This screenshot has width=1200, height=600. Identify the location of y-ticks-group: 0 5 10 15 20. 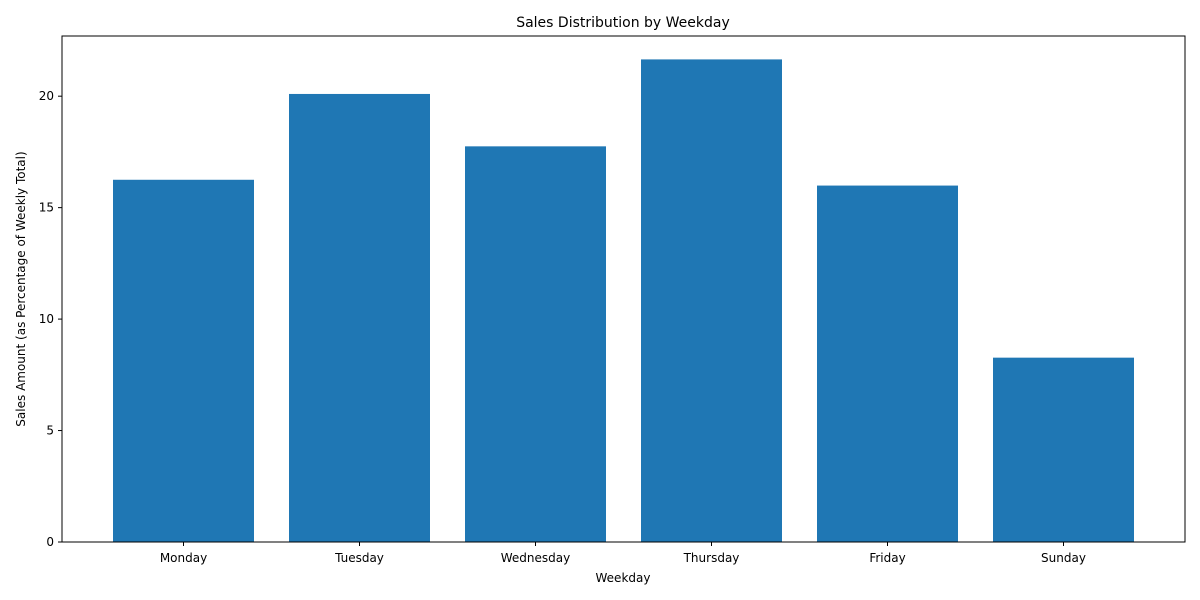
(50, 319).